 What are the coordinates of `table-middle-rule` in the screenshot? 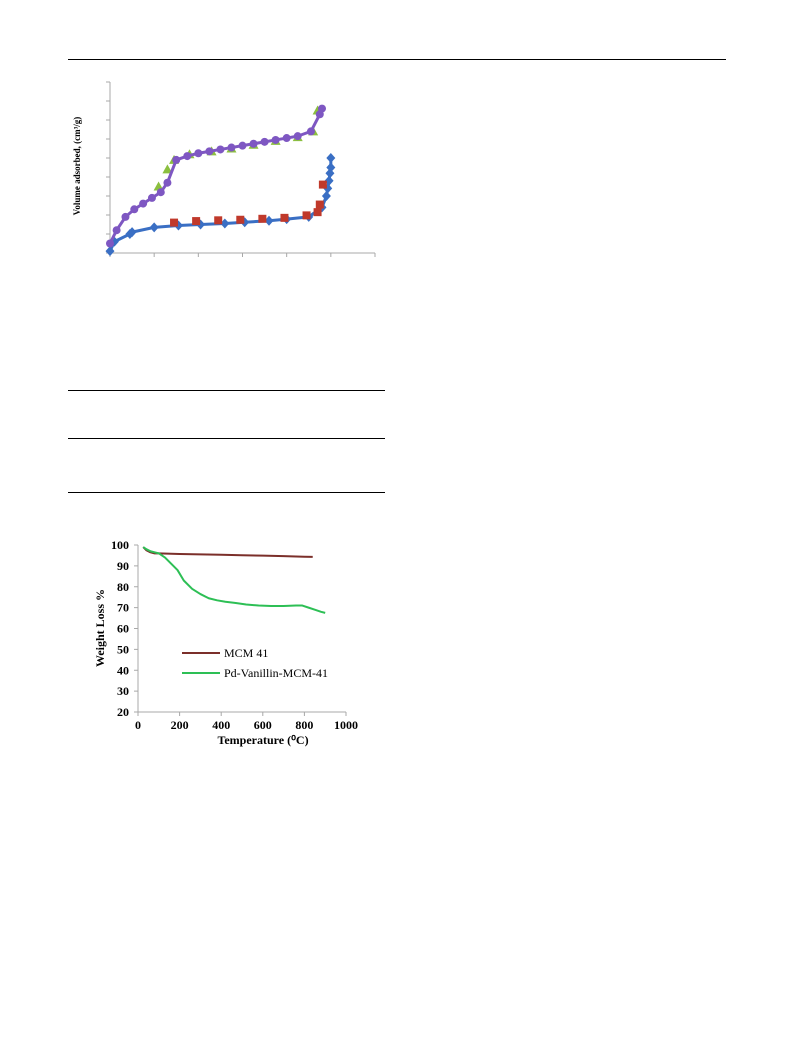 It's located at (226, 438).